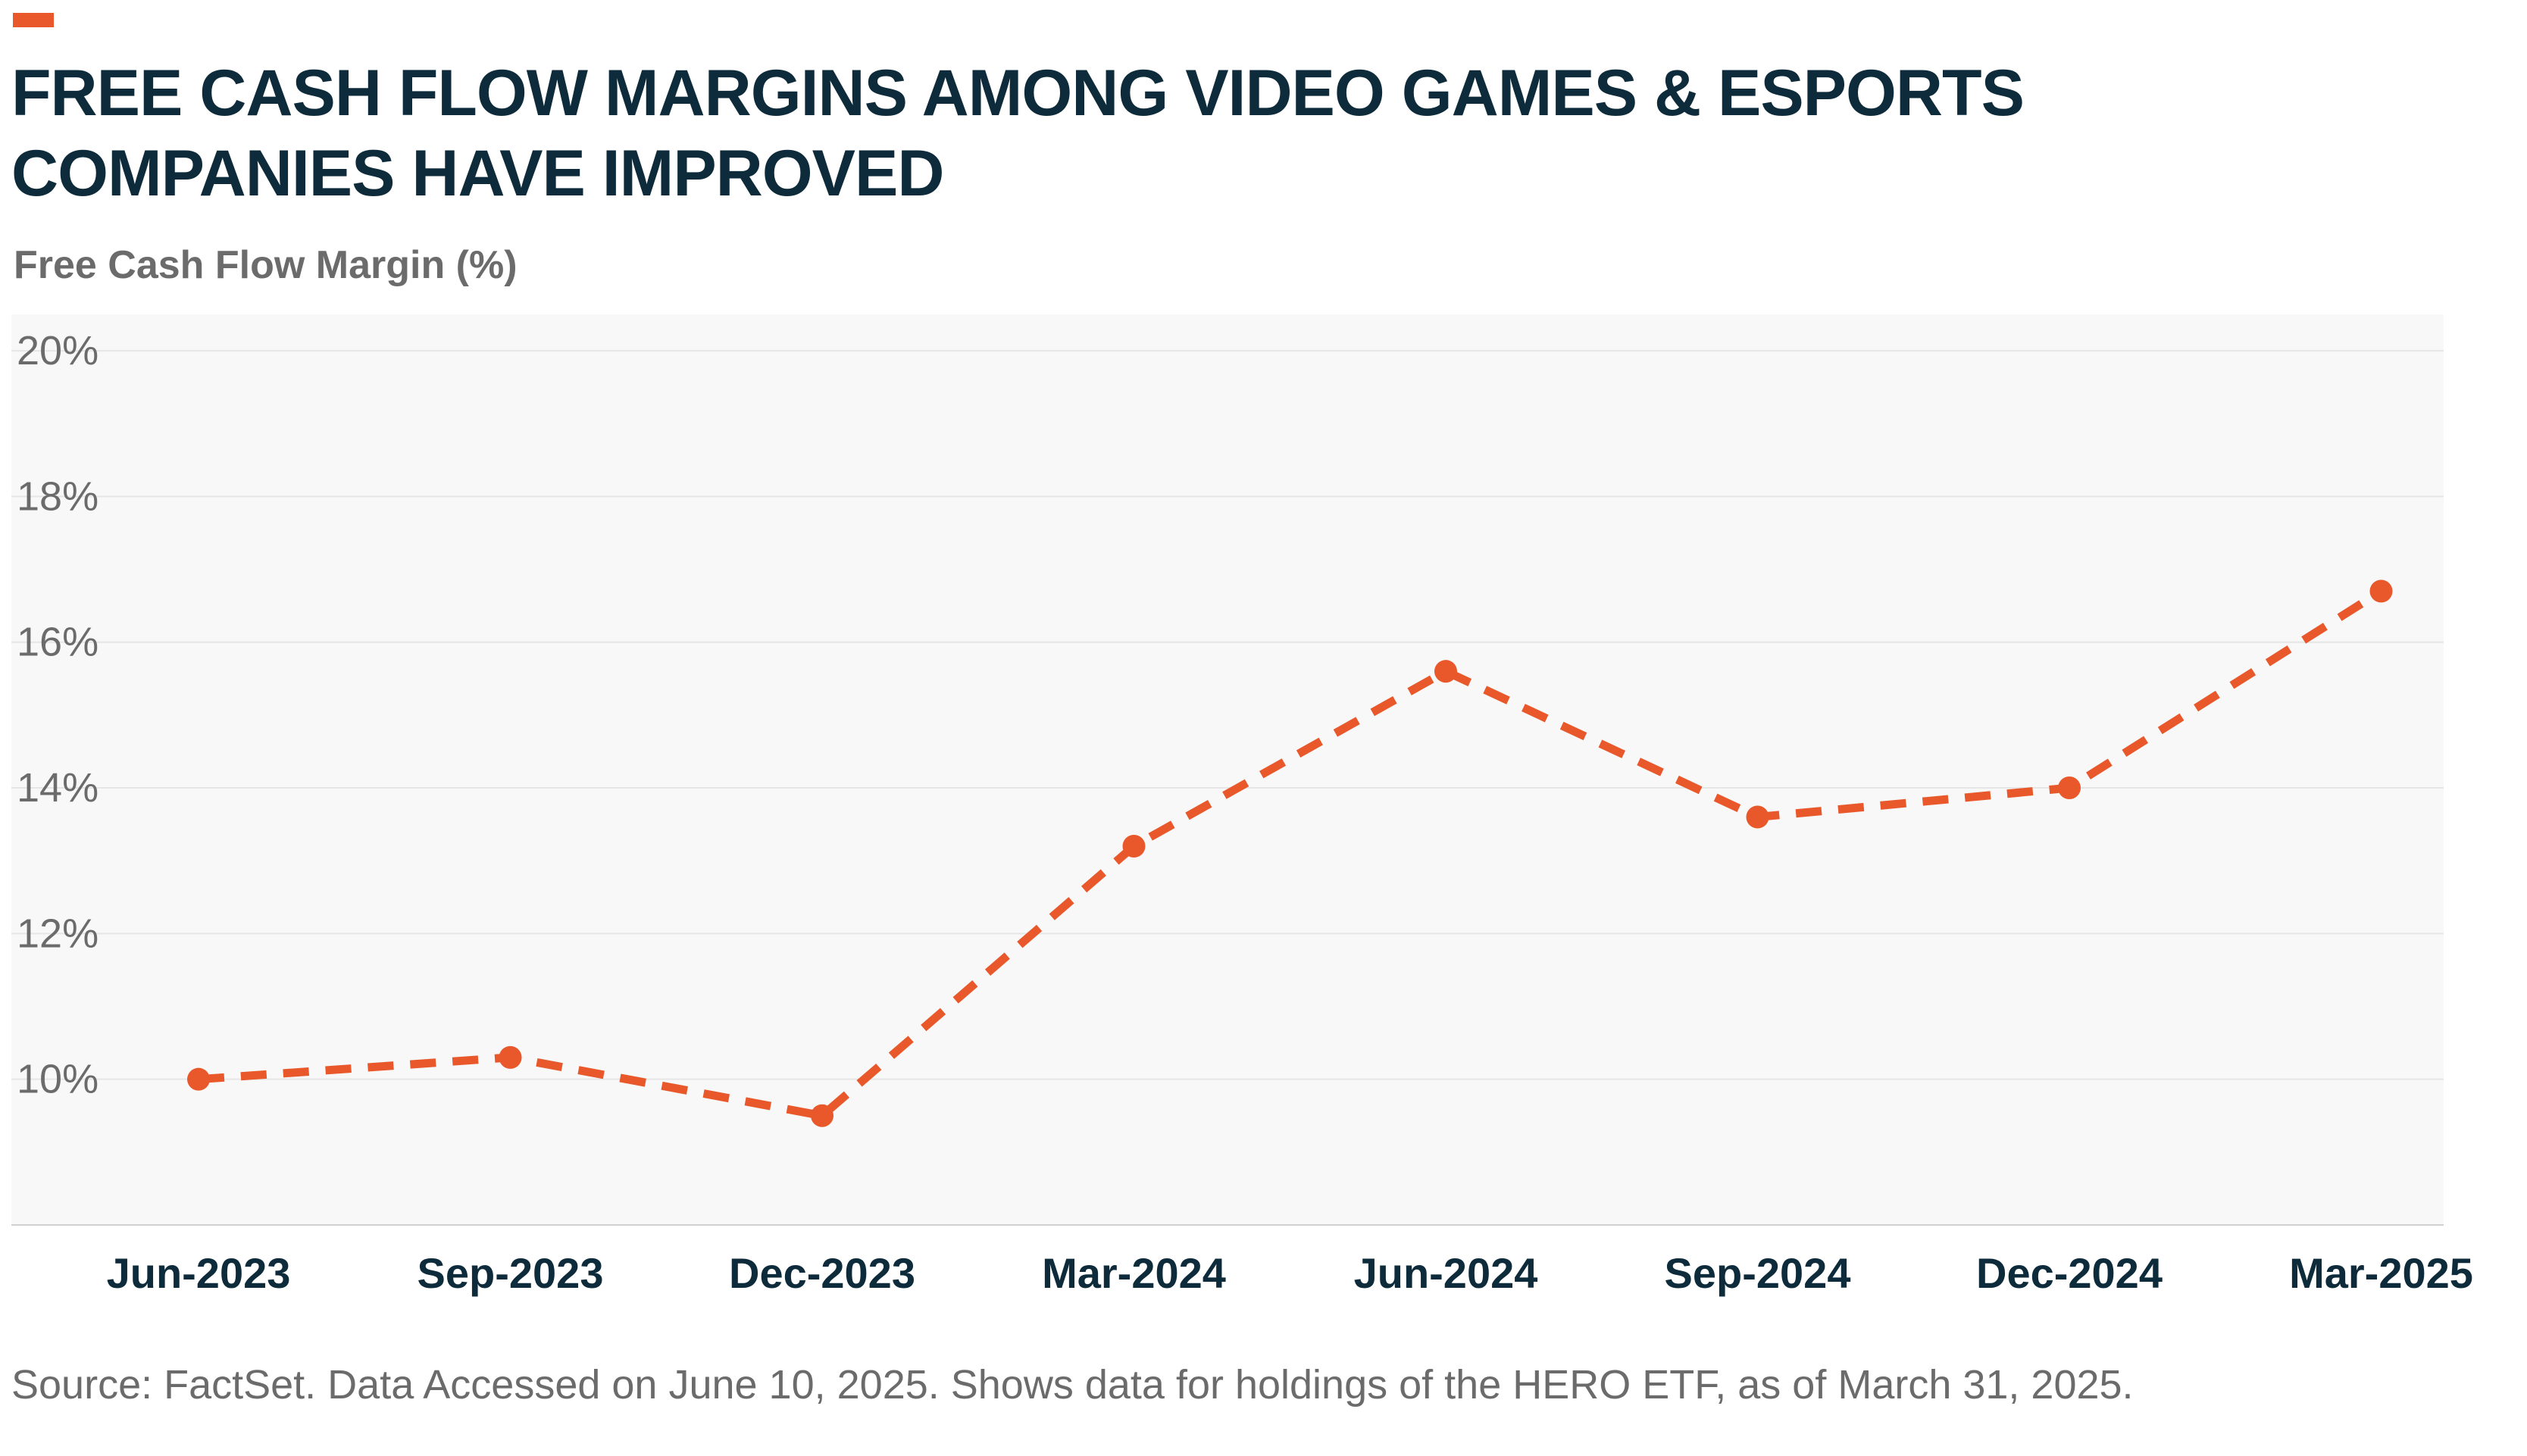  What do you see at coordinates (2381, 1273) in the screenshot?
I see `x-tick-label: Mar-2025` at bounding box center [2381, 1273].